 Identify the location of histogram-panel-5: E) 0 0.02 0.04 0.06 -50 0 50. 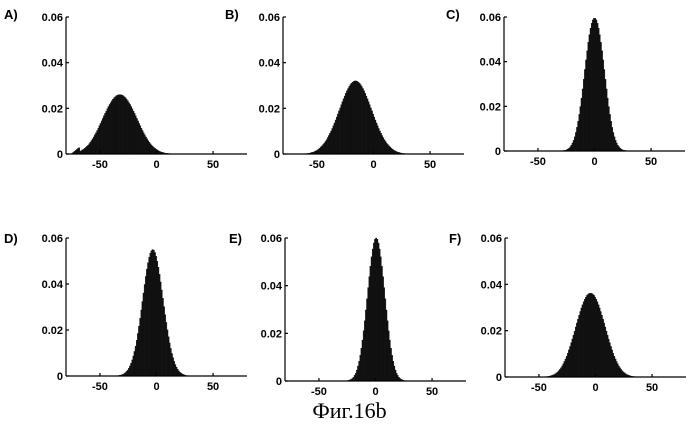
(347, 314).